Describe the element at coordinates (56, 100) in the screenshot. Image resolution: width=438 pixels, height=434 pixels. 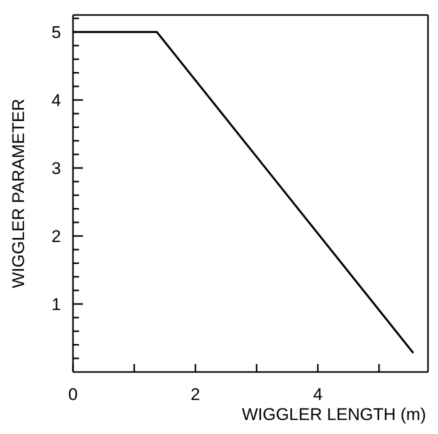
I see `y-tick-label: 4` at that location.